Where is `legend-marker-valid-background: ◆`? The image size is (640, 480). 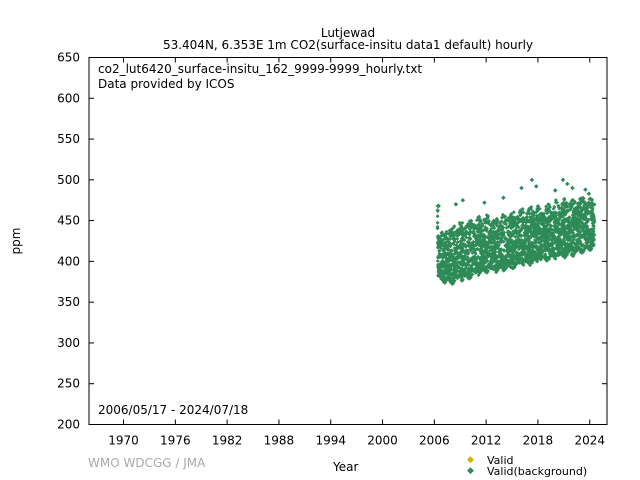
legend-marker-valid-background: ◆ is located at coordinates (470, 471).